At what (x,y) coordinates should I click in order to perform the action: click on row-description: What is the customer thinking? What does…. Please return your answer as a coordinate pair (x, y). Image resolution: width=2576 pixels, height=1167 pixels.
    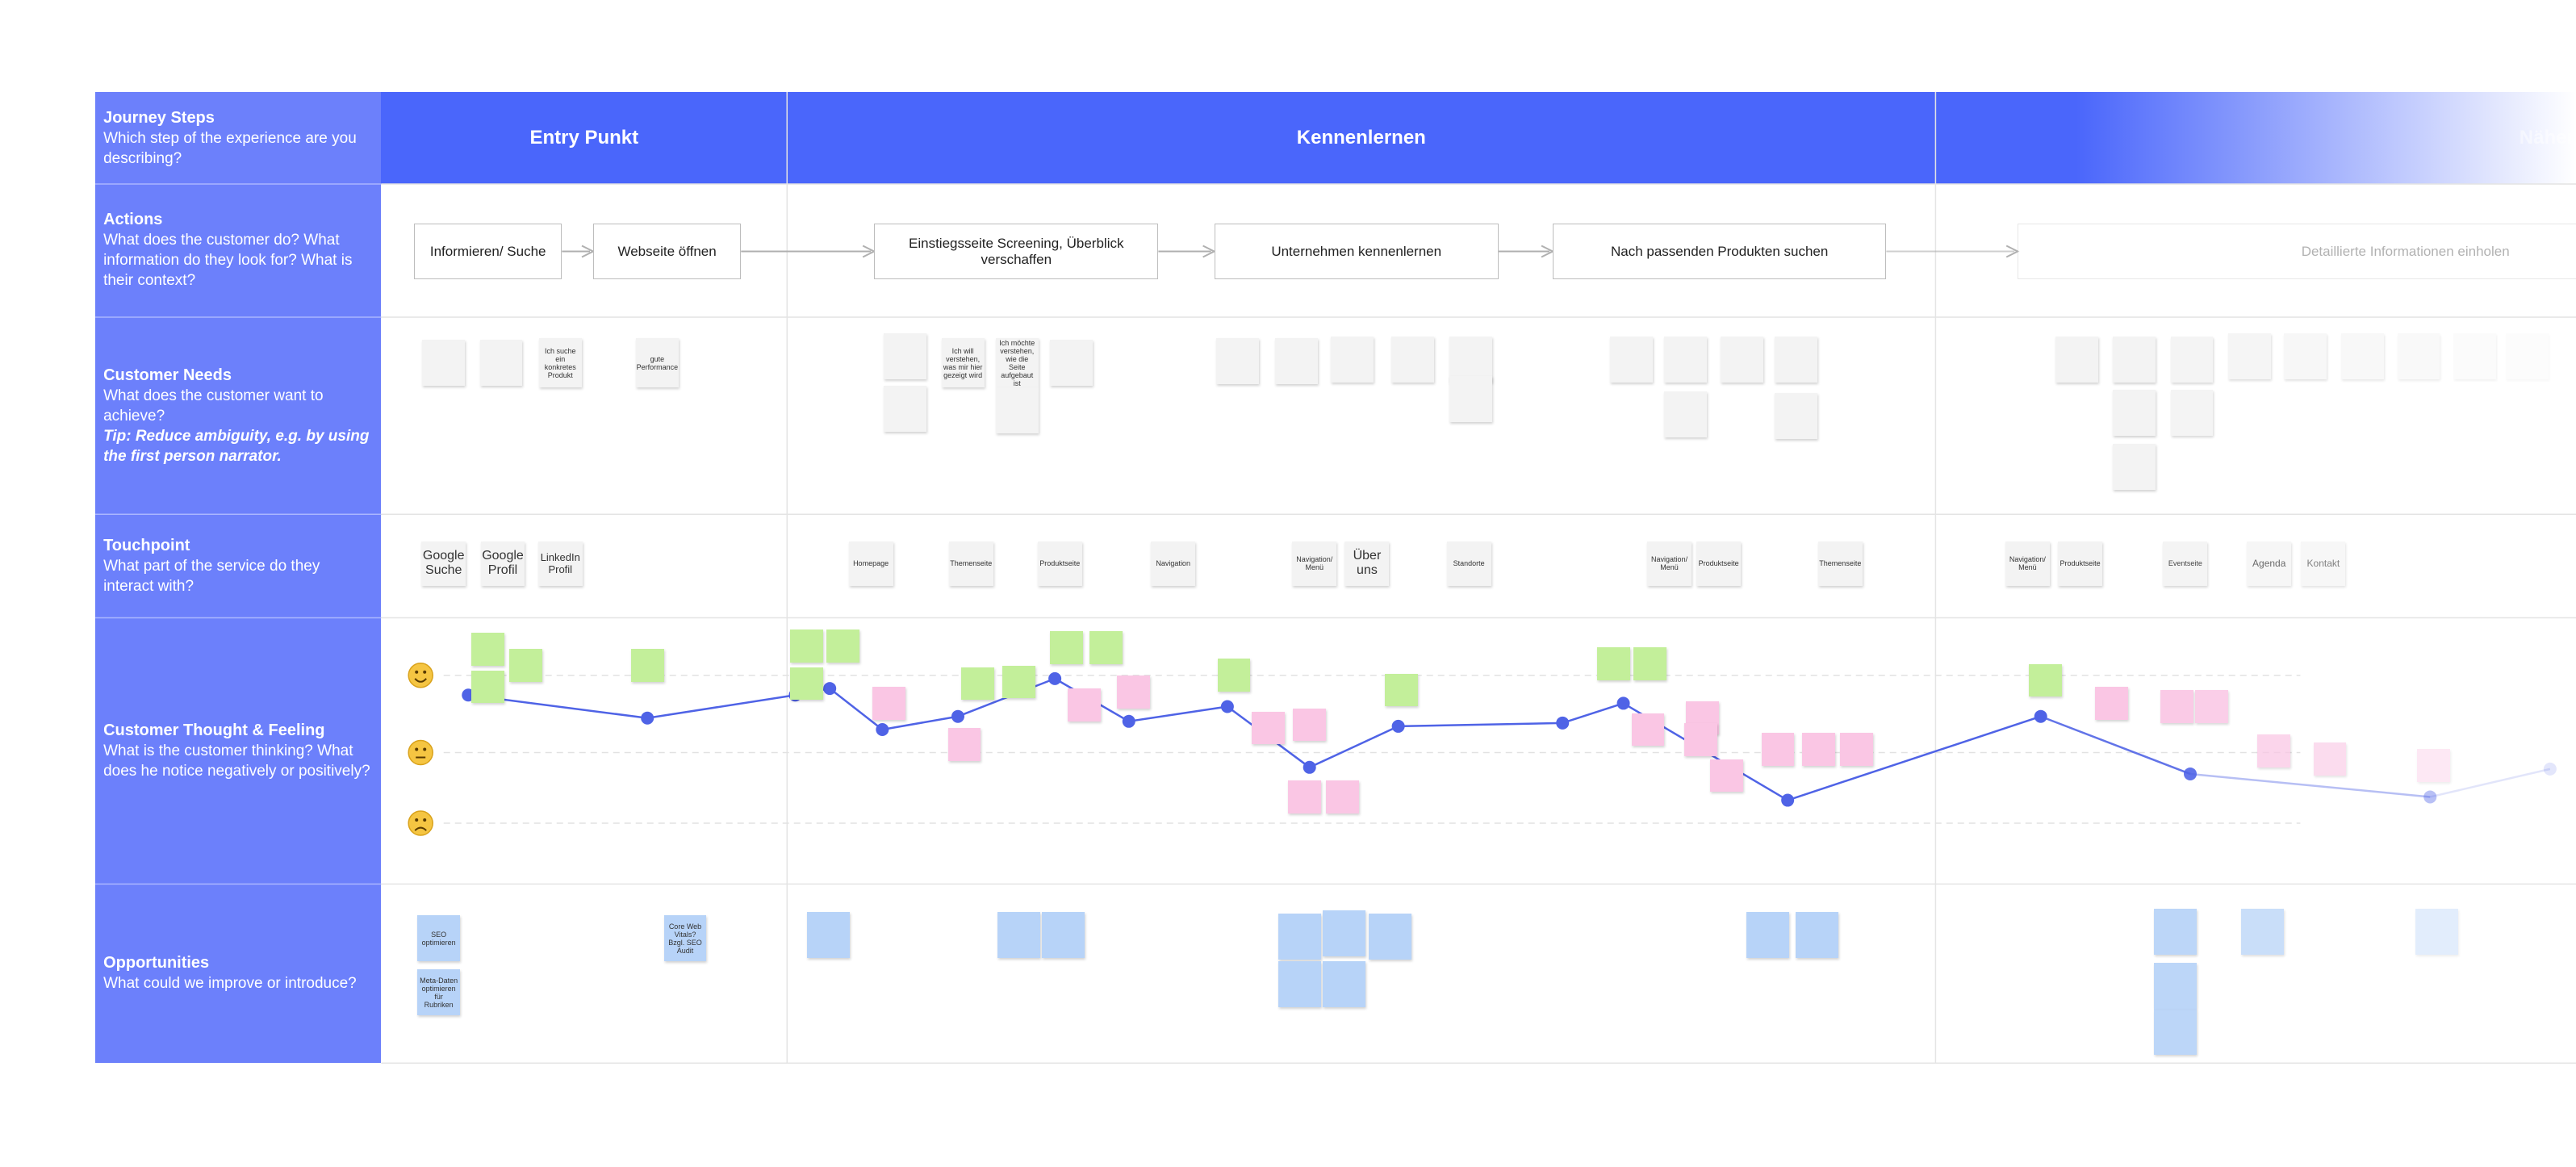
    Looking at the image, I should click on (236, 761).